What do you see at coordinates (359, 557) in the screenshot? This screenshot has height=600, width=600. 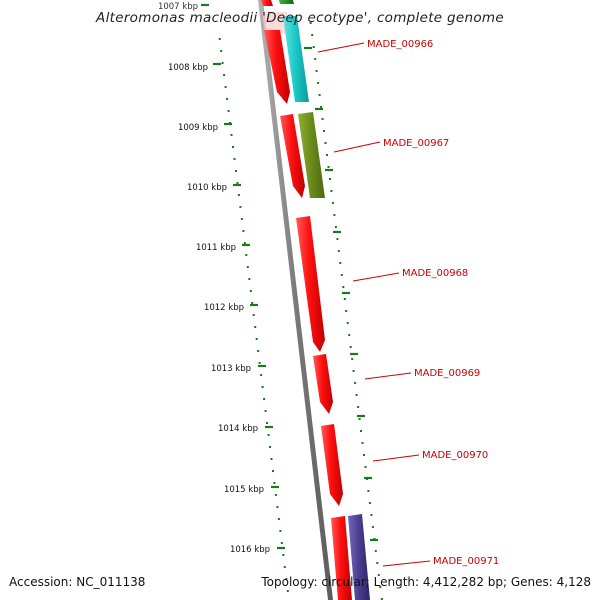 I see `gene-arrow-made-00971-purple` at bounding box center [359, 557].